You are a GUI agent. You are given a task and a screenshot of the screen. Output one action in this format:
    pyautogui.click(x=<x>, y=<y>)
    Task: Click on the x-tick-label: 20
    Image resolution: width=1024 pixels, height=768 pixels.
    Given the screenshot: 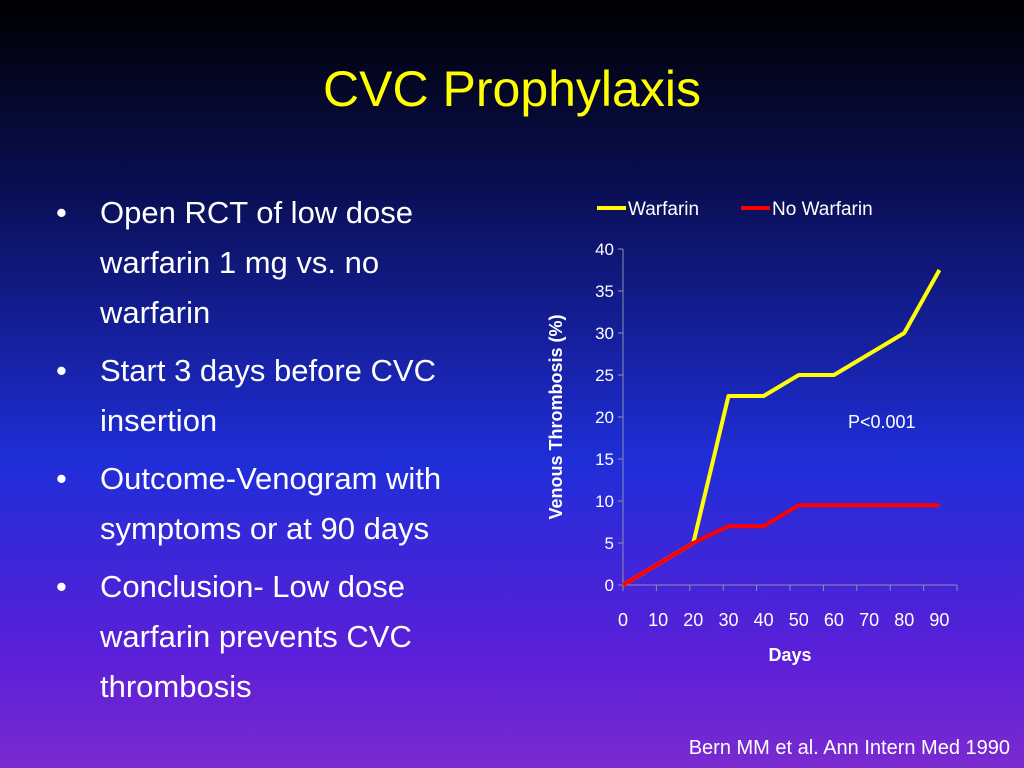 What is the action you would take?
    pyautogui.click(x=693, y=620)
    